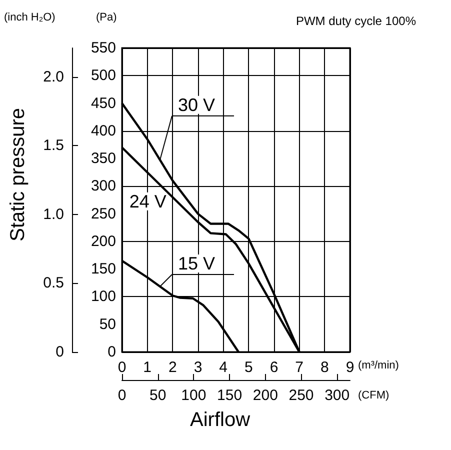 The height and width of the screenshot is (450, 451). Describe the element at coordinates (198, 367) in the screenshot. I see `x-tick-label: 3` at that location.